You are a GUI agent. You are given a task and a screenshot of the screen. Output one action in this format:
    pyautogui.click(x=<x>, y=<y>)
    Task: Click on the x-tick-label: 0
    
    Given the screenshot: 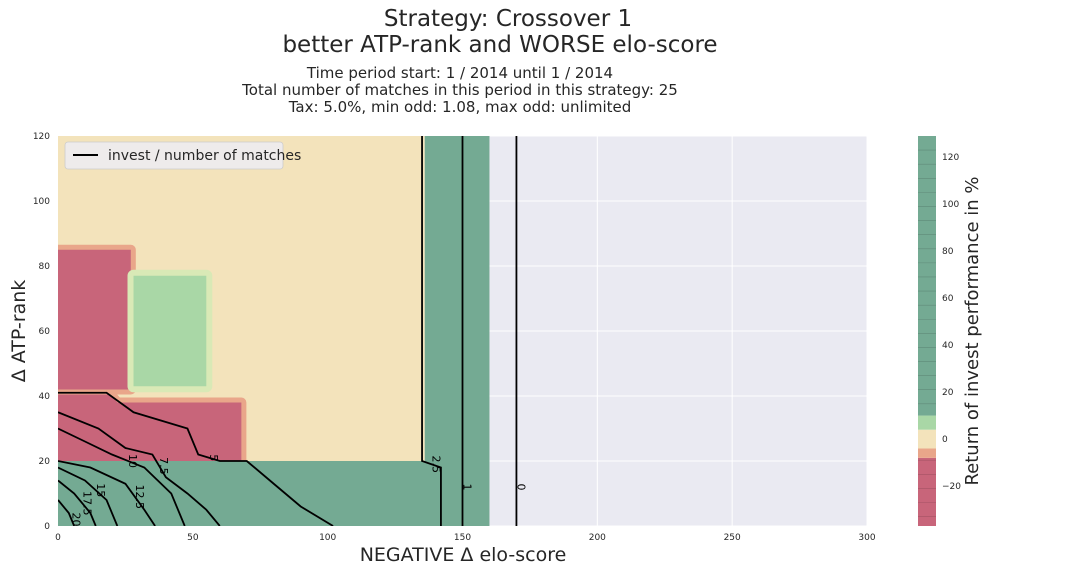 What is the action you would take?
    pyautogui.click(x=58, y=538)
    